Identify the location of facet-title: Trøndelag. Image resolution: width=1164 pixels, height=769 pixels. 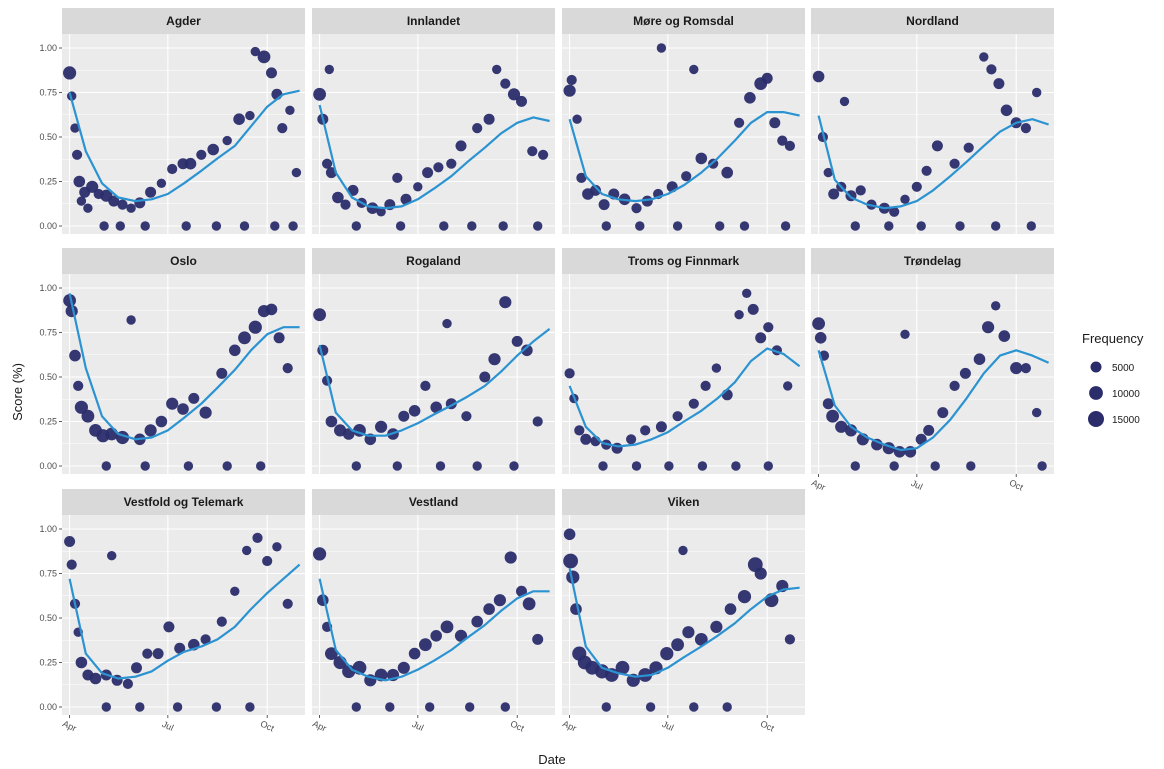
(932, 261).